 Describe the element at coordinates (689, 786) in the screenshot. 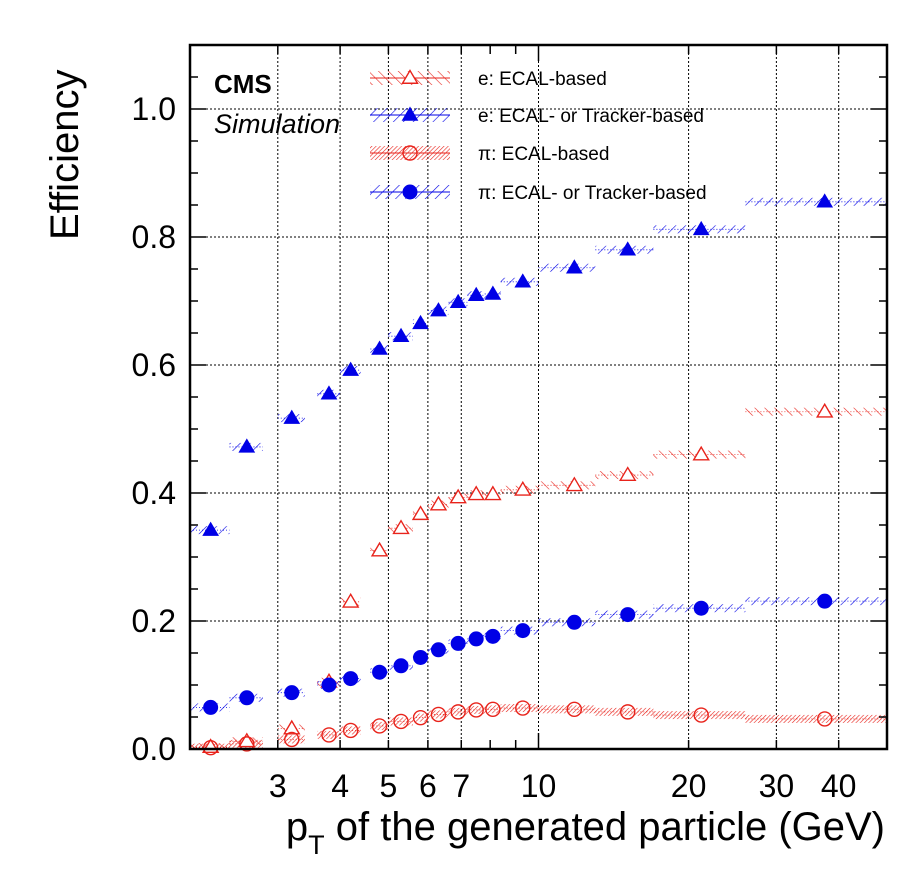

I see `x-tick-label: 20` at that location.